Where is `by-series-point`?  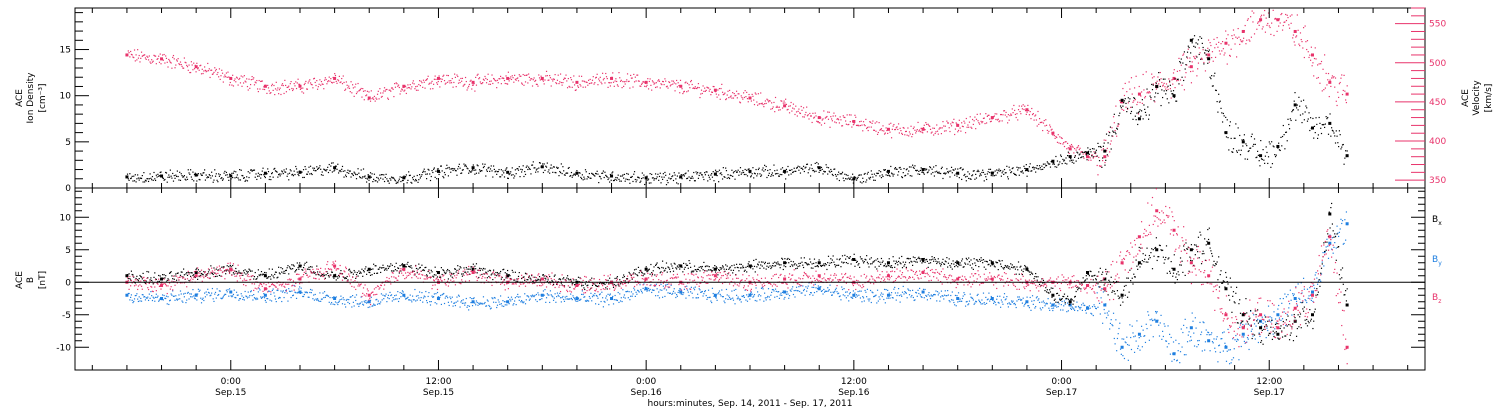 by-series-point is located at coordinates (1209, 341).